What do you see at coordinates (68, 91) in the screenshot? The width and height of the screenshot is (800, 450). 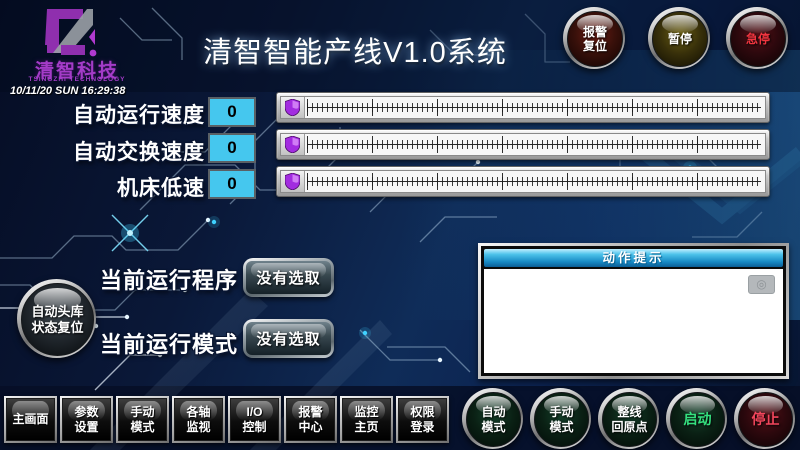 I see `datetime-display: 10/11/20 SUN 16:29:38` at bounding box center [68, 91].